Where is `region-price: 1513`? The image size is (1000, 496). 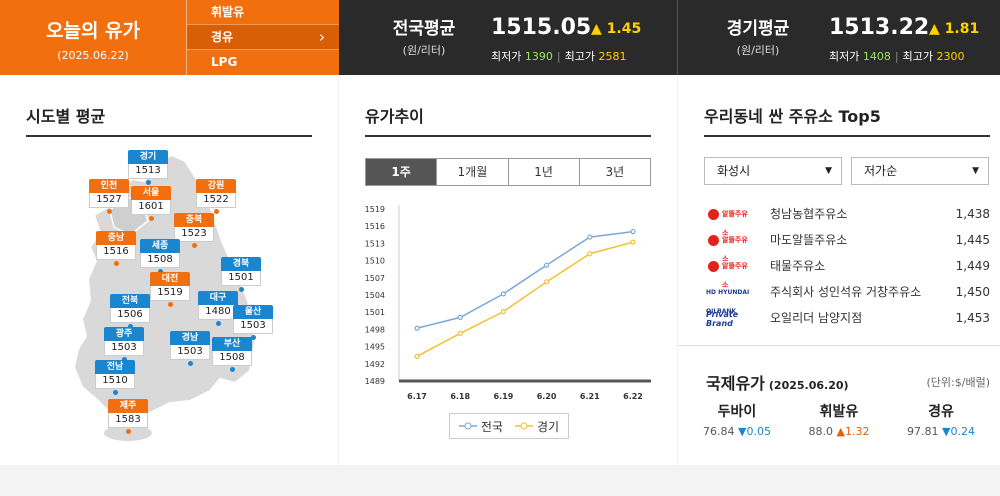
region-price: 1513 is located at coordinates (148, 171).